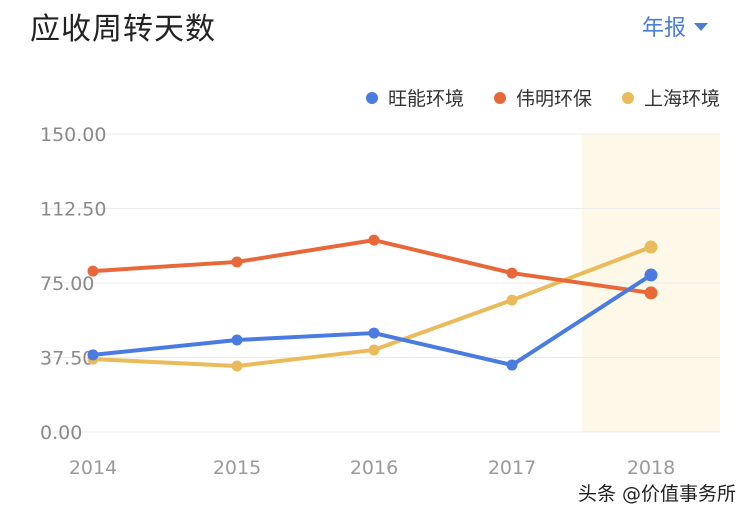 This screenshot has width=750, height=516. What do you see at coordinates (374, 468) in the screenshot?
I see `x-tick-label: 2016` at bounding box center [374, 468].